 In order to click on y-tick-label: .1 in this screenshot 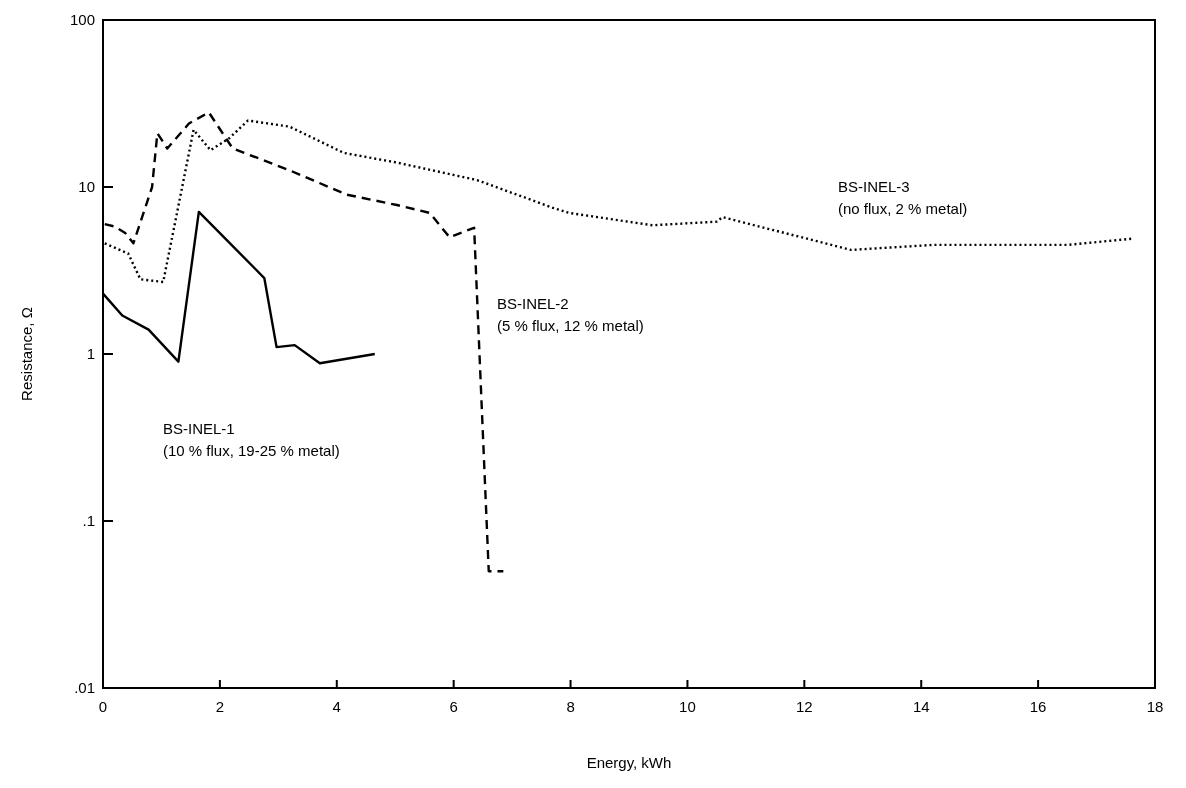, I will do `click(88, 520)`.